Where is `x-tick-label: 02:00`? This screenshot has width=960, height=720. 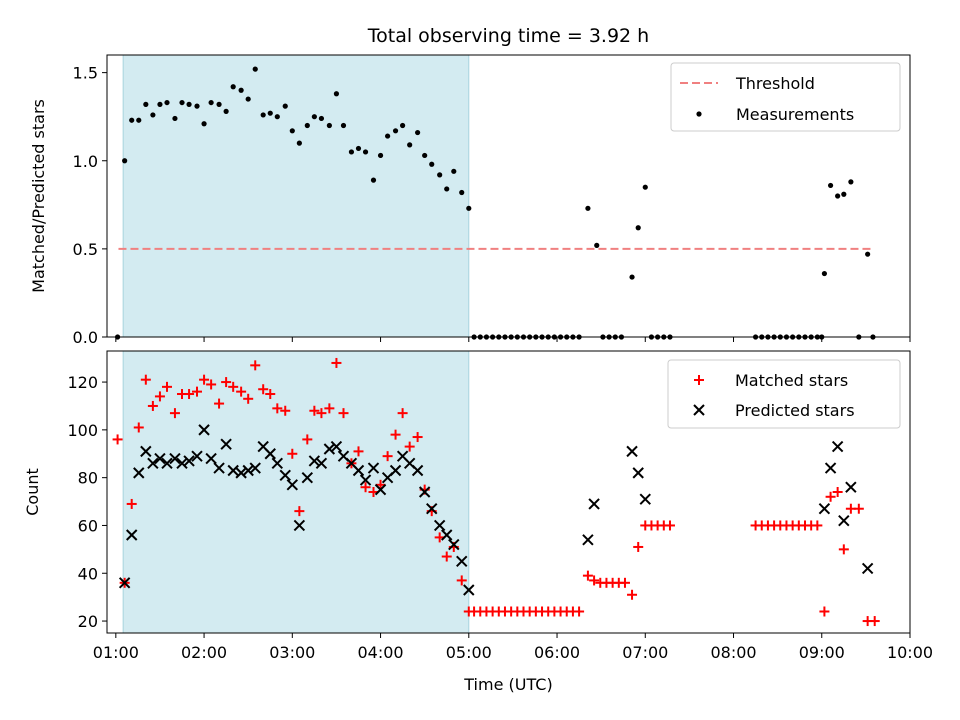
x-tick-label: 02:00 is located at coordinates (204, 652).